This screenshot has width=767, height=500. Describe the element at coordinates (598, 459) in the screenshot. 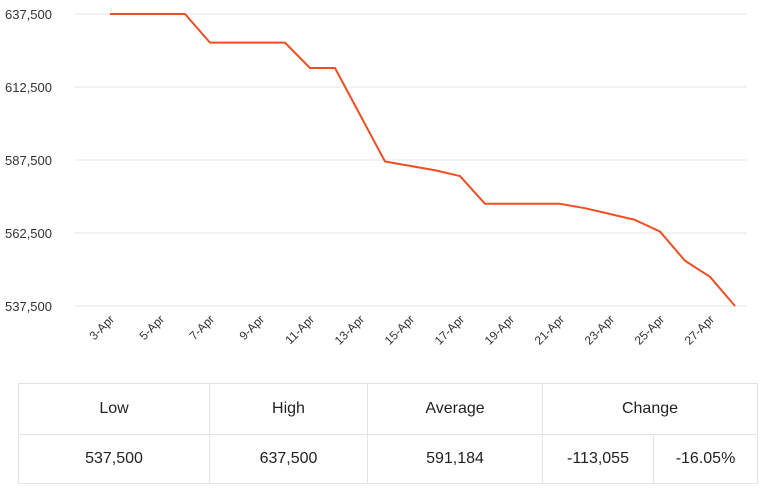

I see `change-absolute-value: -113,055` at that location.